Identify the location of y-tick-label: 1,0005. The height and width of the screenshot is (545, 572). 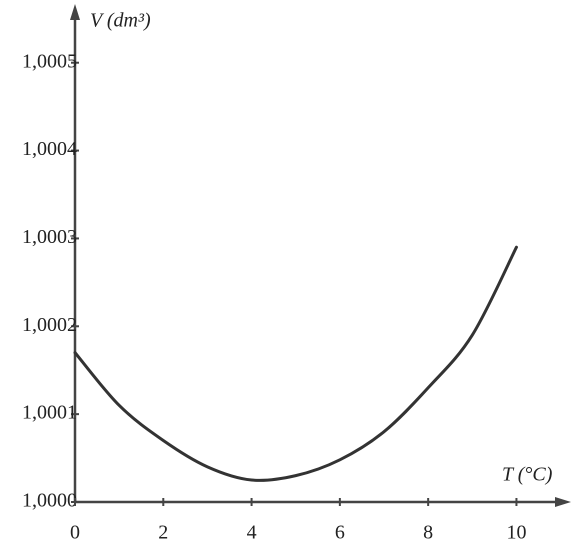
(49, 61).